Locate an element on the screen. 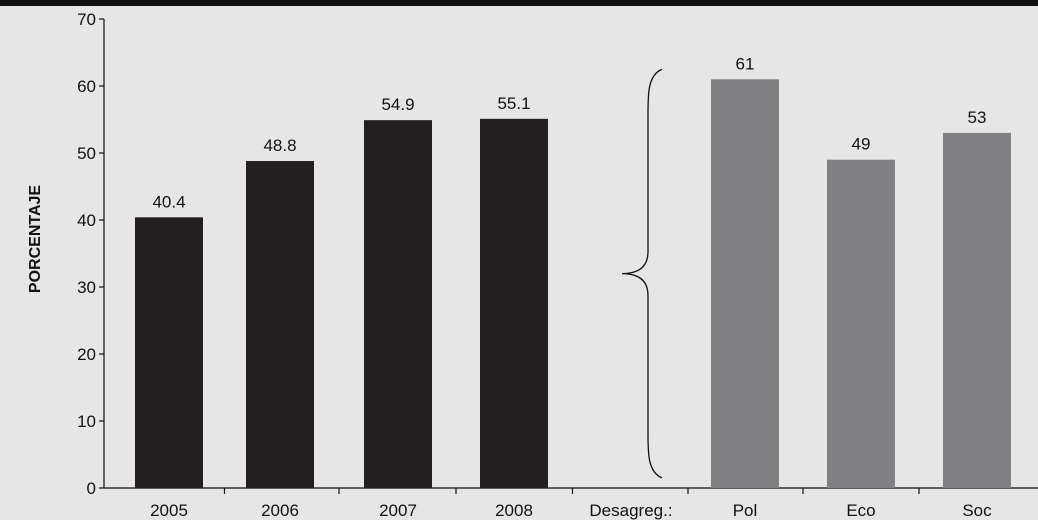  category-label: 2006 is located at coordinates (280, 510).